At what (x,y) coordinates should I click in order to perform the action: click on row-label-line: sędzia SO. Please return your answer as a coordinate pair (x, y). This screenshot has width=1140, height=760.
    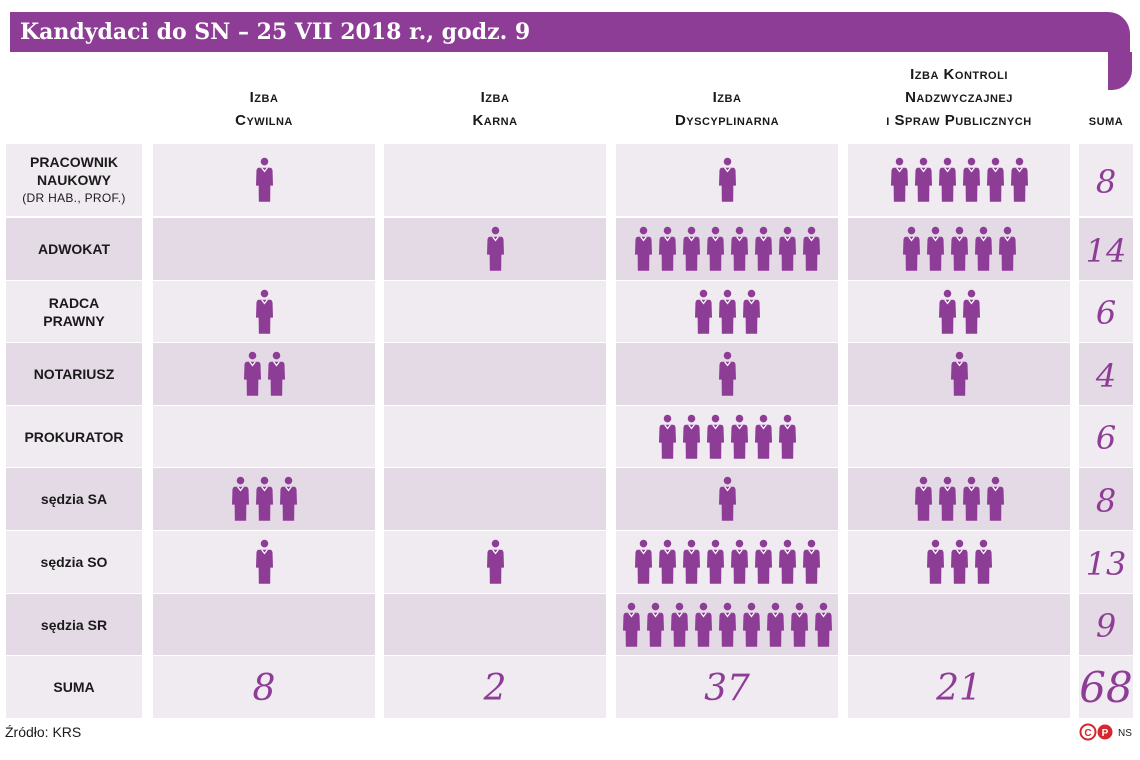
    Looking at the image, I should click on (74, 562).